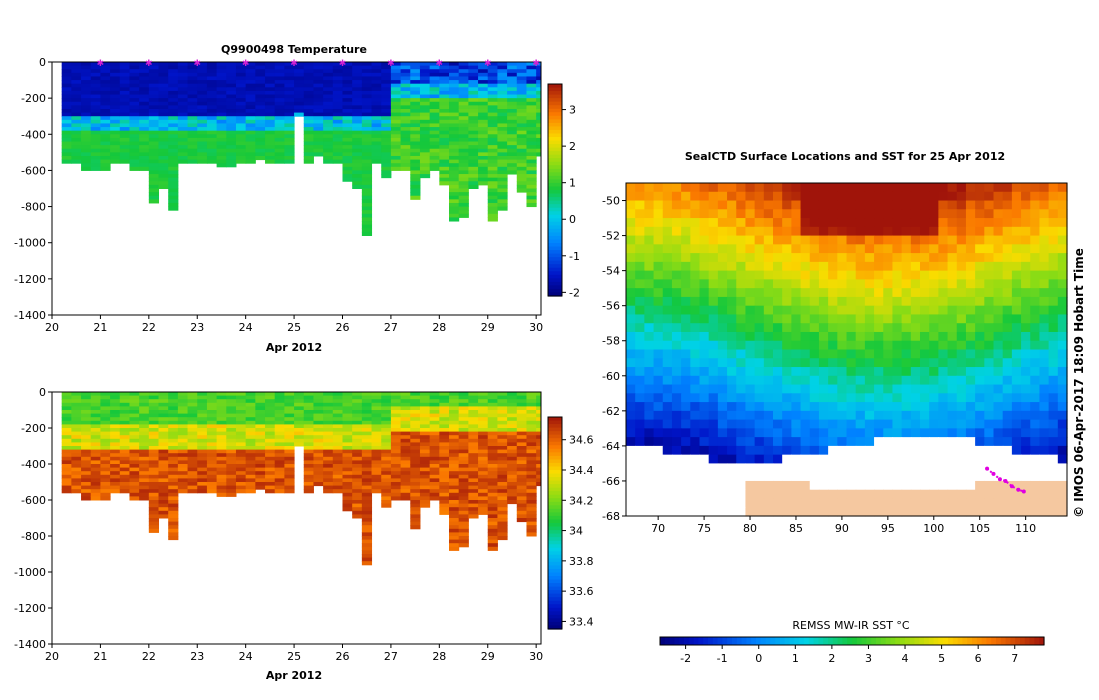 Image resolution: width=1099 pixels, height=700 pixels. I want to click on temperature-xtick-label: 25, so click(294, 327).